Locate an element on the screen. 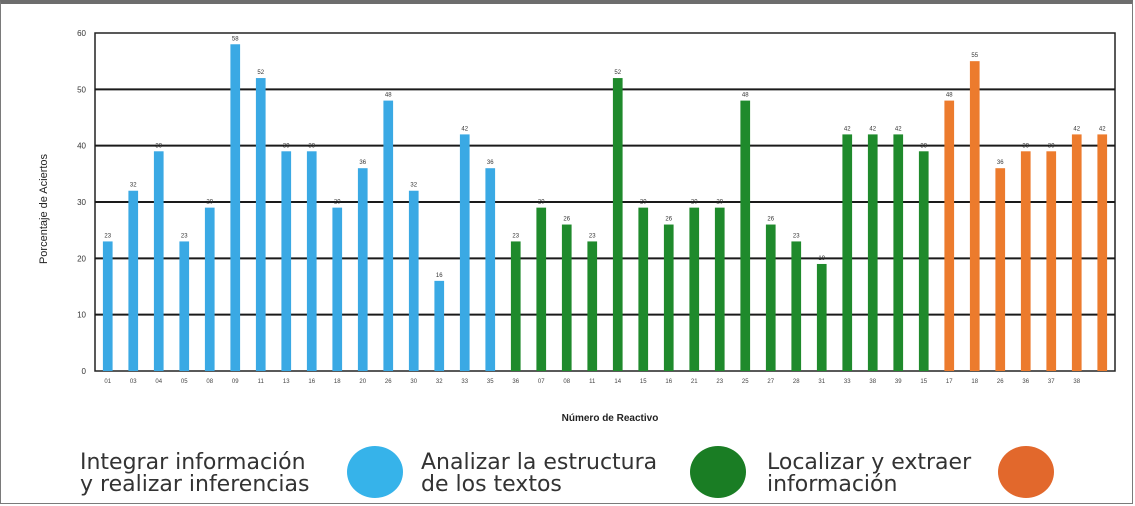 This screenshot has width=1135, height=506. y-tick-label: 60 is located at coordinates (81, 33).